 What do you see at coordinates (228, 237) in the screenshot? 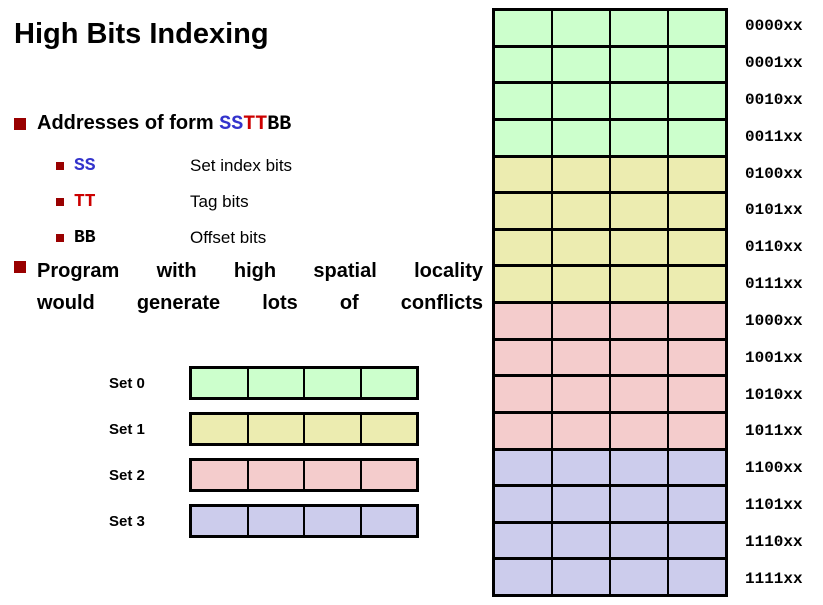
I see `desc-offset-bits: Offset bits` at bounding box center [228, 237].